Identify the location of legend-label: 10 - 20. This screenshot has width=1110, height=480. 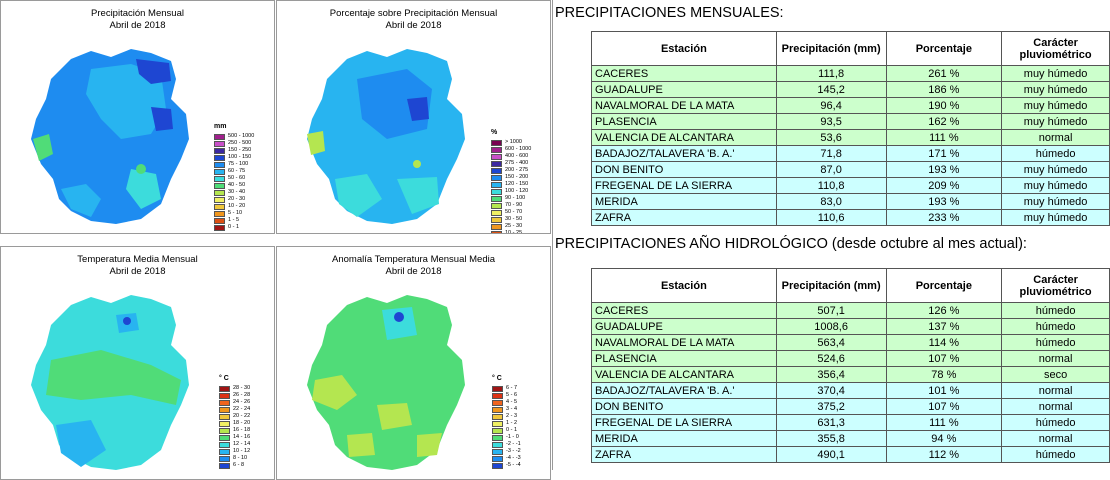
(237, 206).